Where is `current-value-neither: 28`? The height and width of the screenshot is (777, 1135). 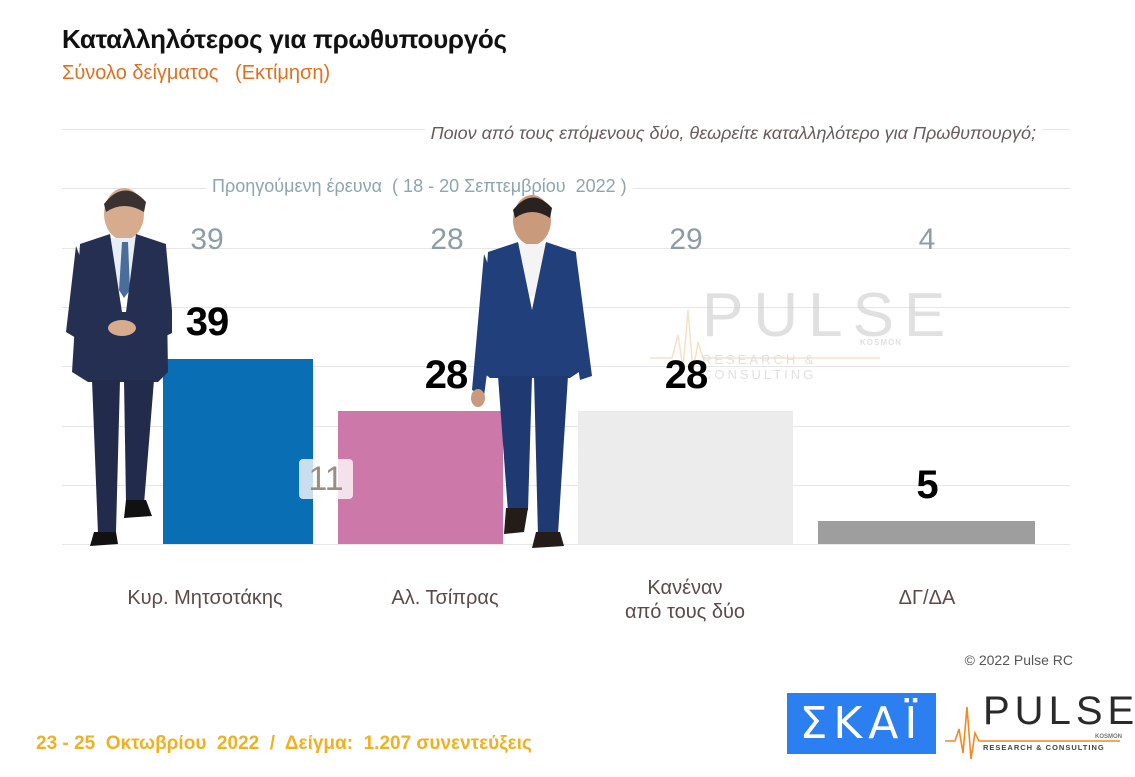
current-value-neither: 28 is located at coordinates (686, 375).